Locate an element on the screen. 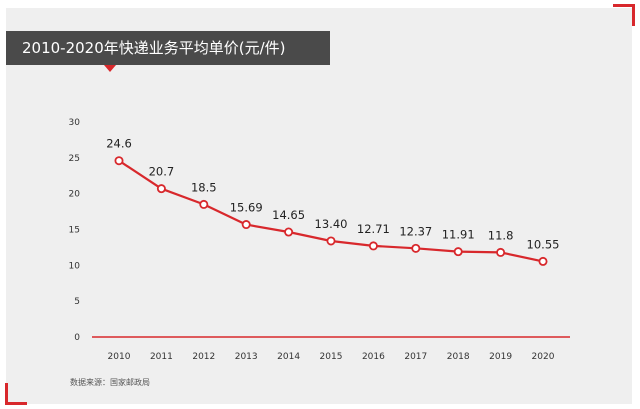 The width and height of the screenshot is (640, 409). x-tick-label: 2013 is located at coordinates (246, 357).